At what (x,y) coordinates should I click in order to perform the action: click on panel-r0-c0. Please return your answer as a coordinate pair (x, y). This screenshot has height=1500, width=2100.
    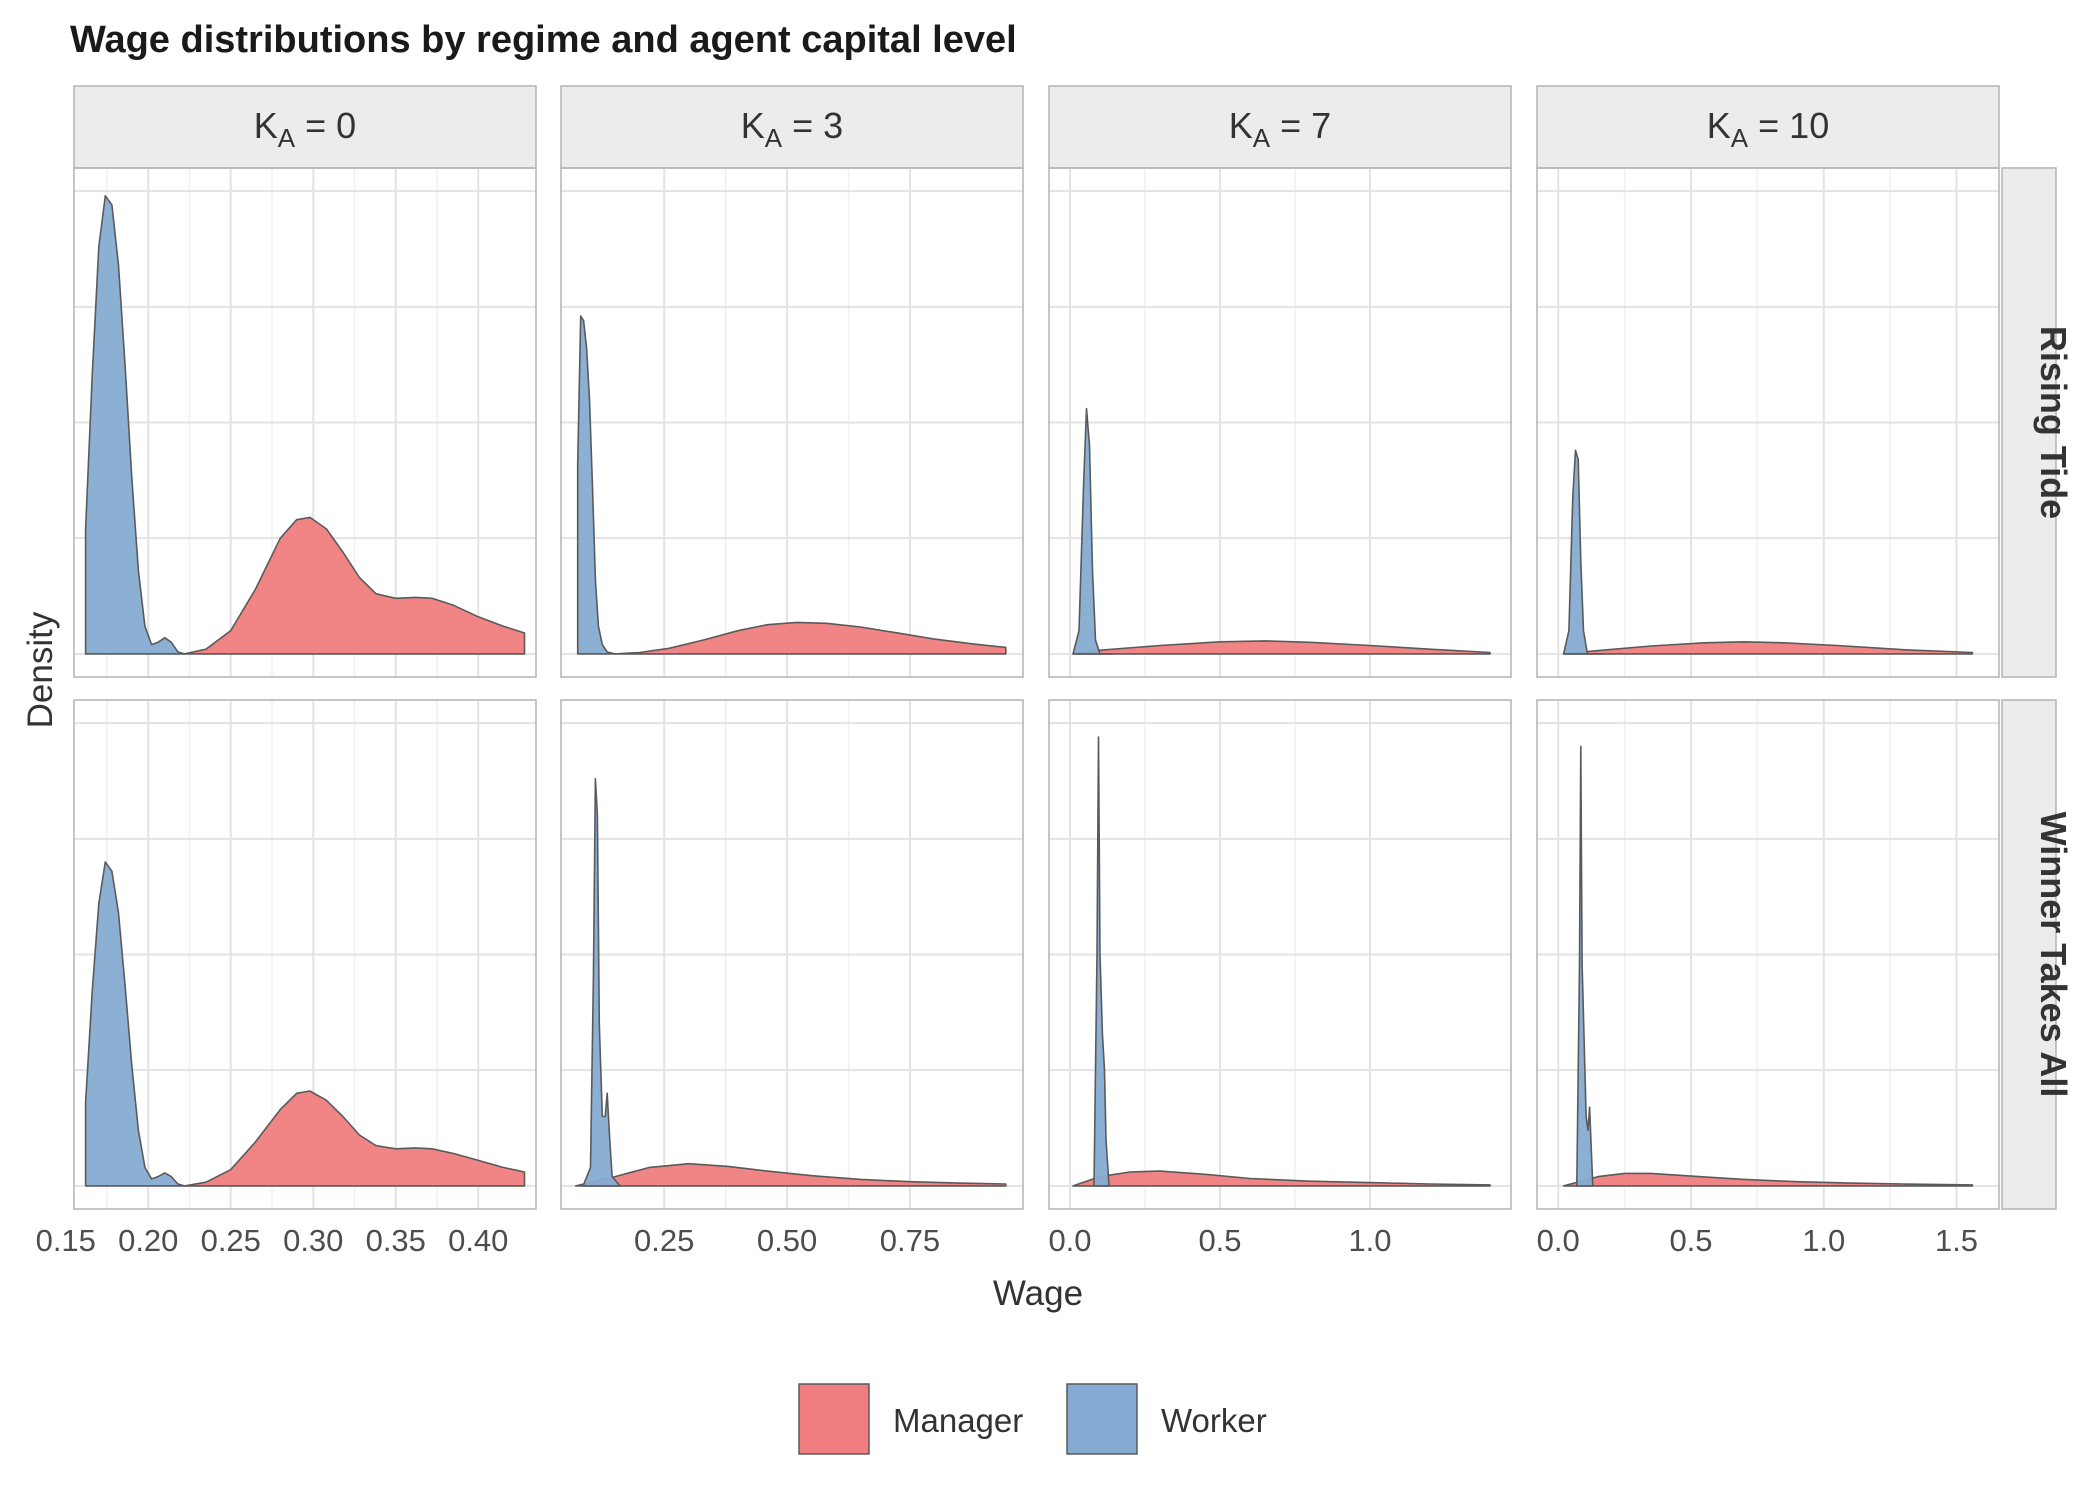
    Looking at the image, I should click on (305, 422).